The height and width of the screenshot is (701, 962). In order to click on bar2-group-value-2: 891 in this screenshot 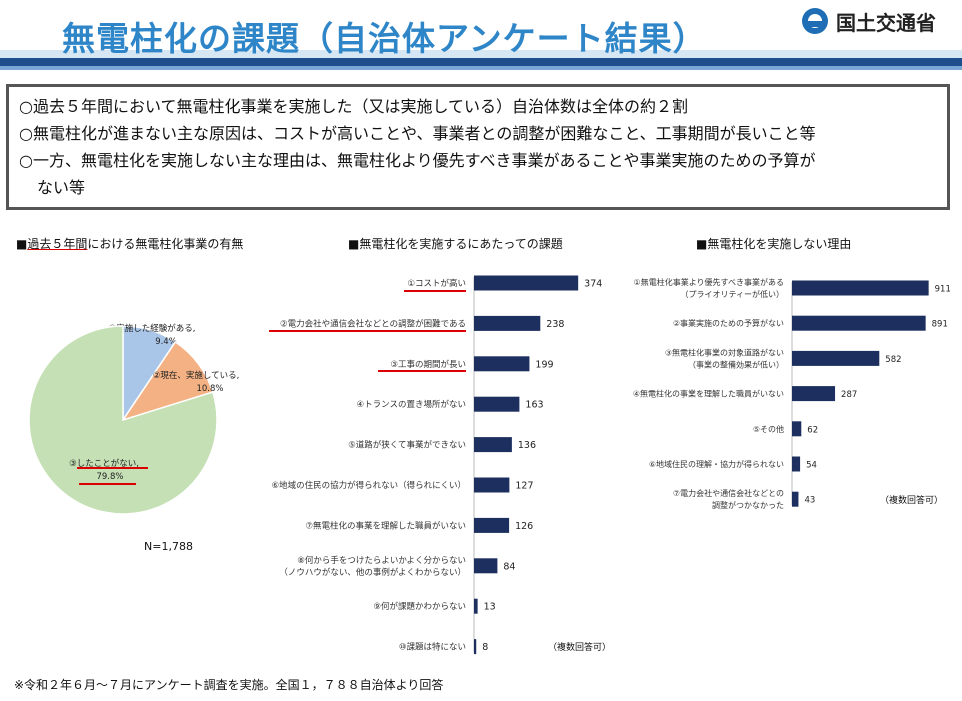, I will do `click(940, 325)`.